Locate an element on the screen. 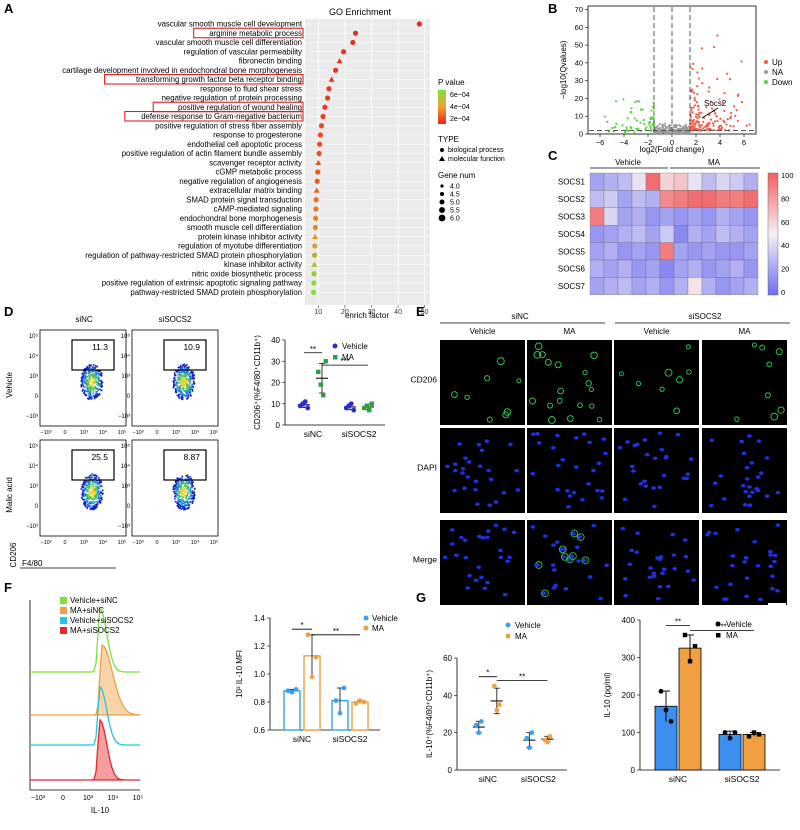  heatmap-group-ma: MA is located at coordinates (714, 162).